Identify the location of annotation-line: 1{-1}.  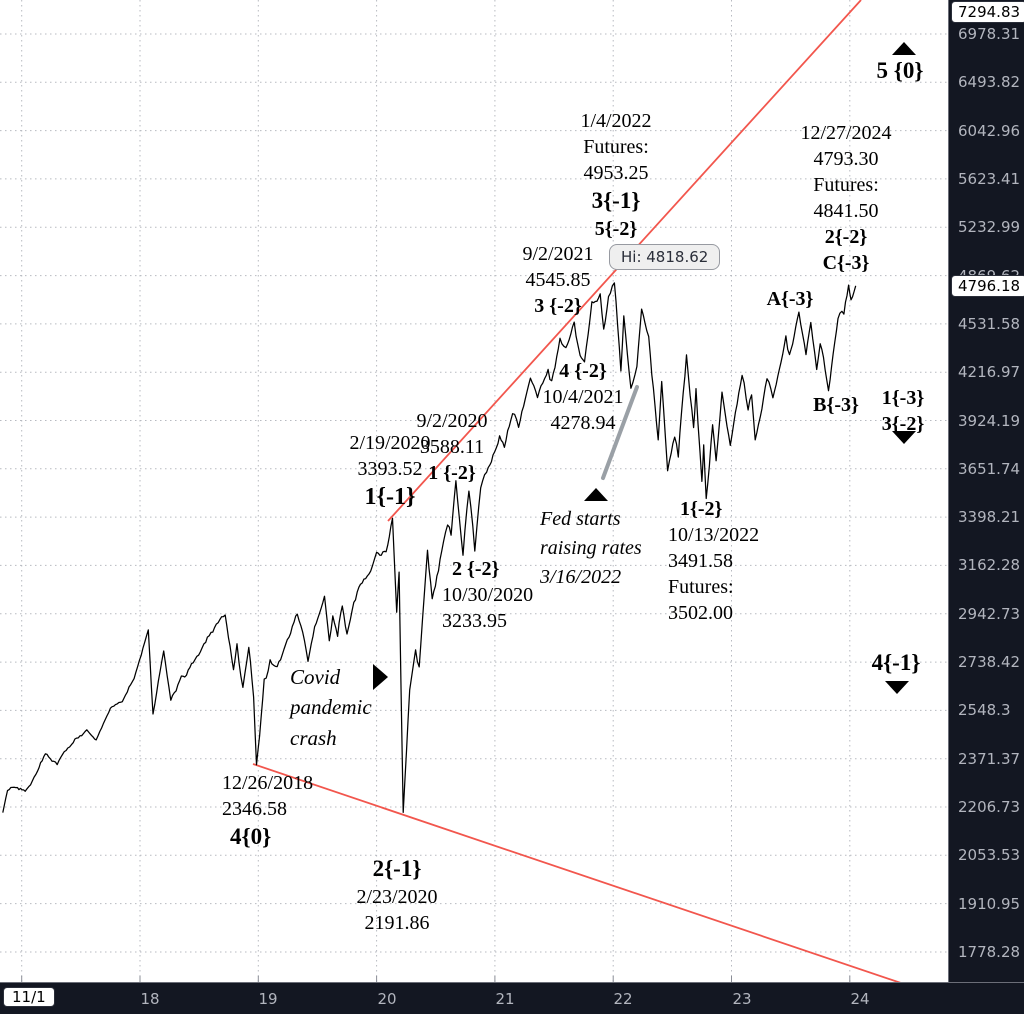
(390, 497).